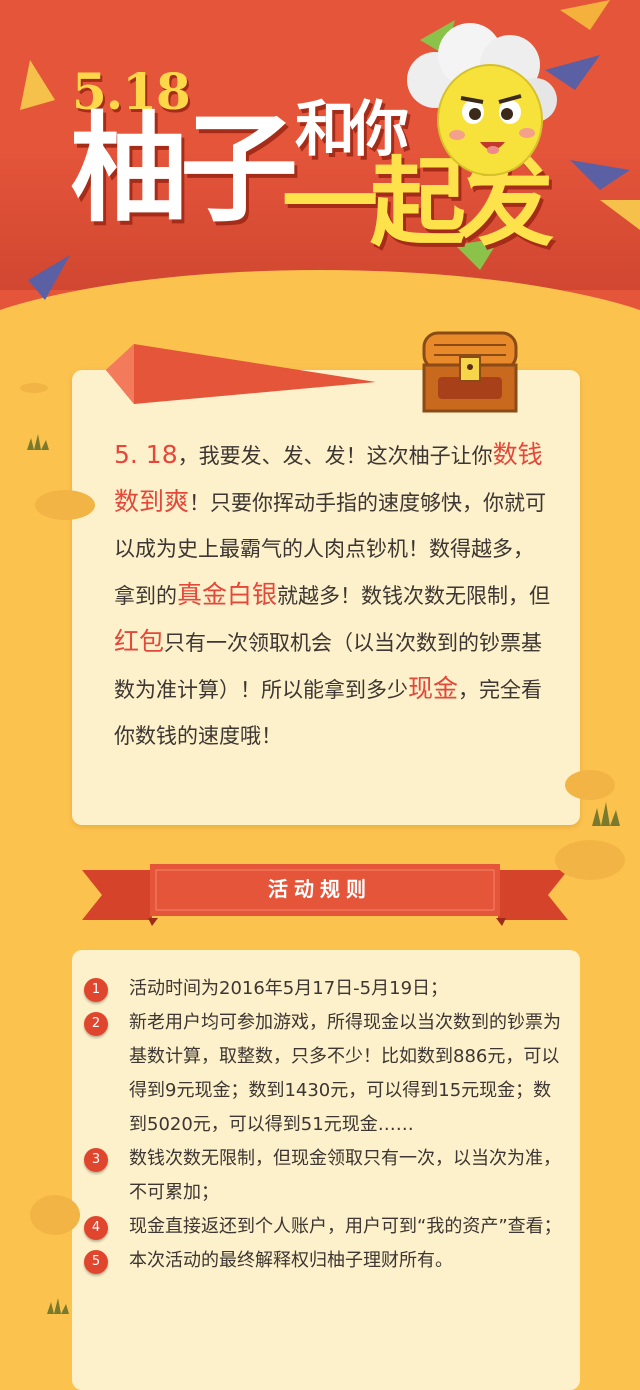 This screenshot has height=1390, width=640. I want to click on mascot-icon, so click(482, 99).